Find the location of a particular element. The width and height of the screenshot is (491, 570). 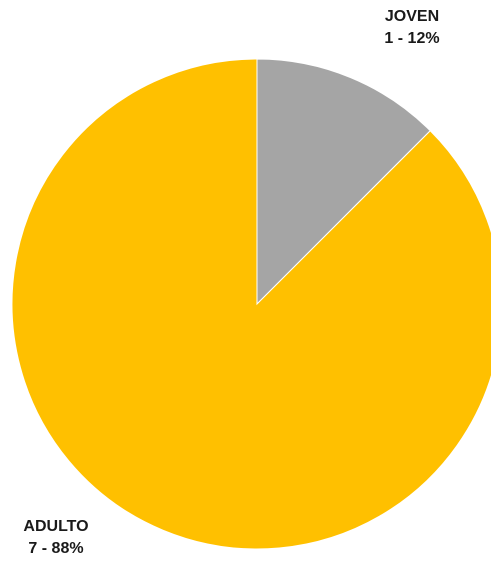

slice-label-adulto-value: 7 - 88% is located at coordinates (56, 548).